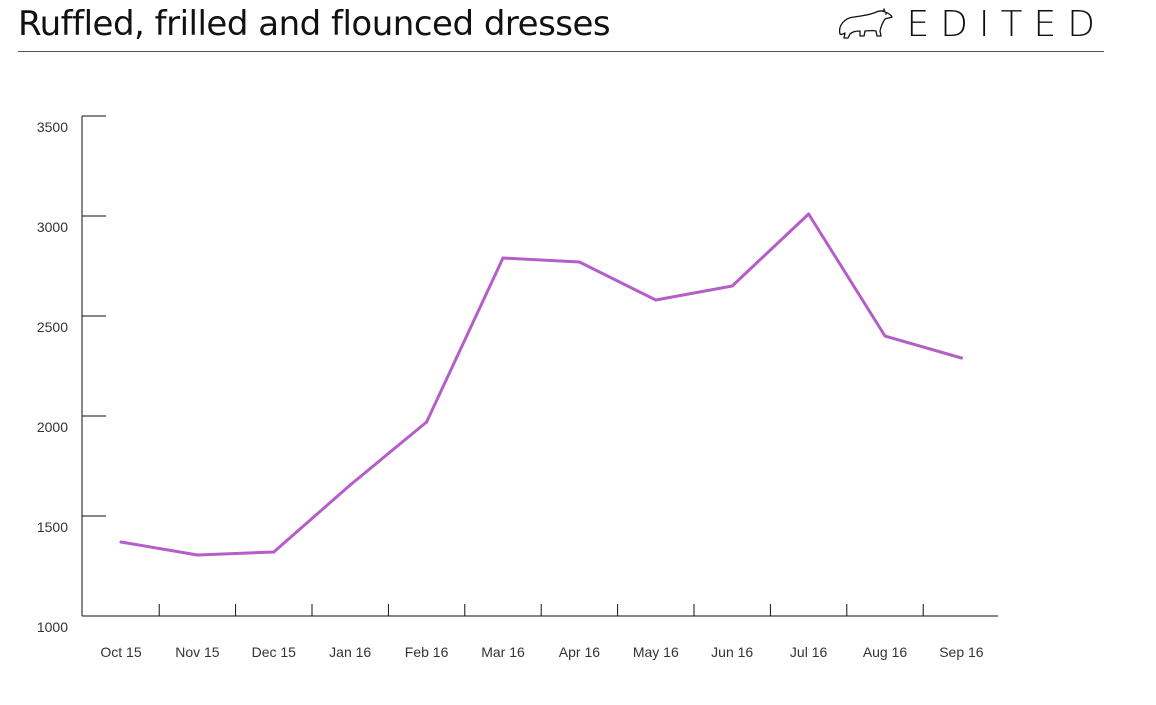  Describe the element at coordinates (809, 652) in the screenshot. I see `x-tick-label: Jul 16` at that location.